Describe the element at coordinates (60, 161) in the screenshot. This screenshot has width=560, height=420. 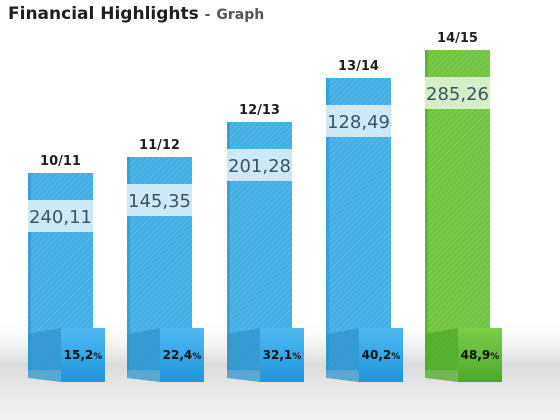
I see `category-label-0: 10/11` at that location.